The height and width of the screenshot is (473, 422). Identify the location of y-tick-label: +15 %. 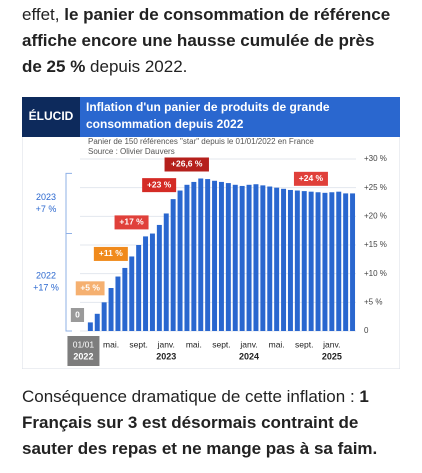
(375, 244).